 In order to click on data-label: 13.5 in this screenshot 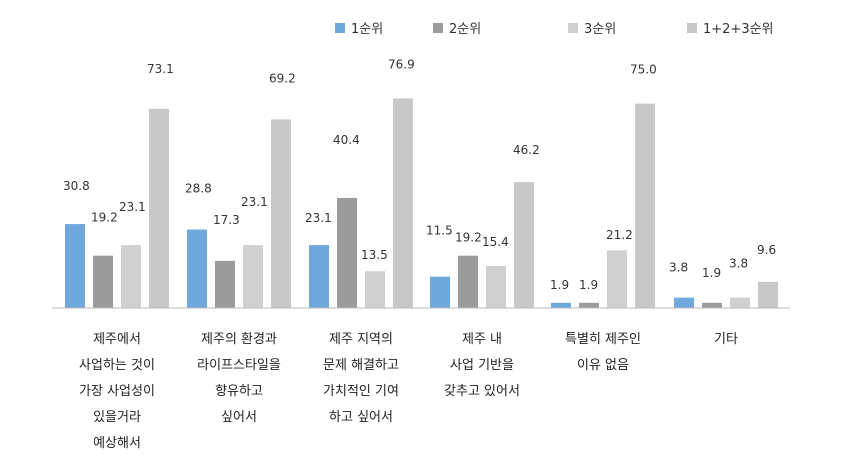, I will do `click(374, 255)`.